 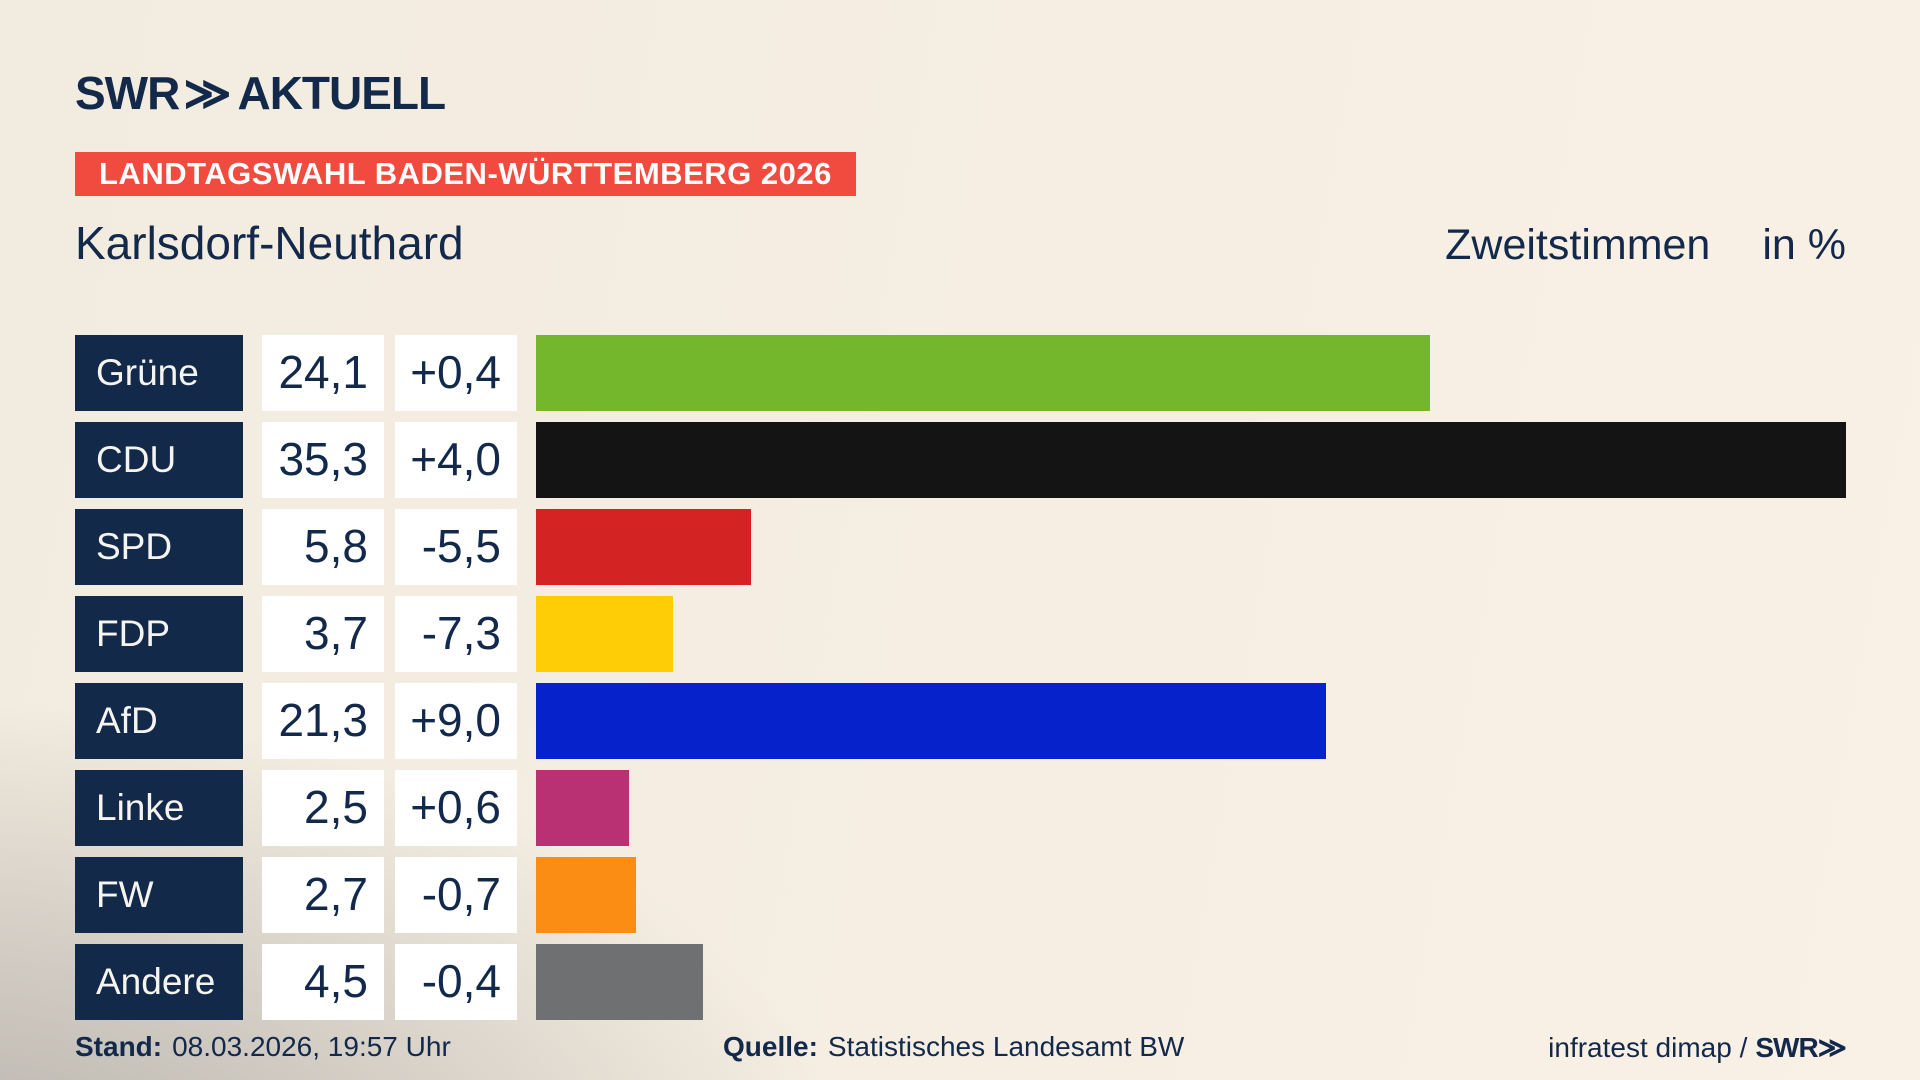 I want to click on source-value: Statistisches Landesamt BW, so click(x=1006, y=1046).